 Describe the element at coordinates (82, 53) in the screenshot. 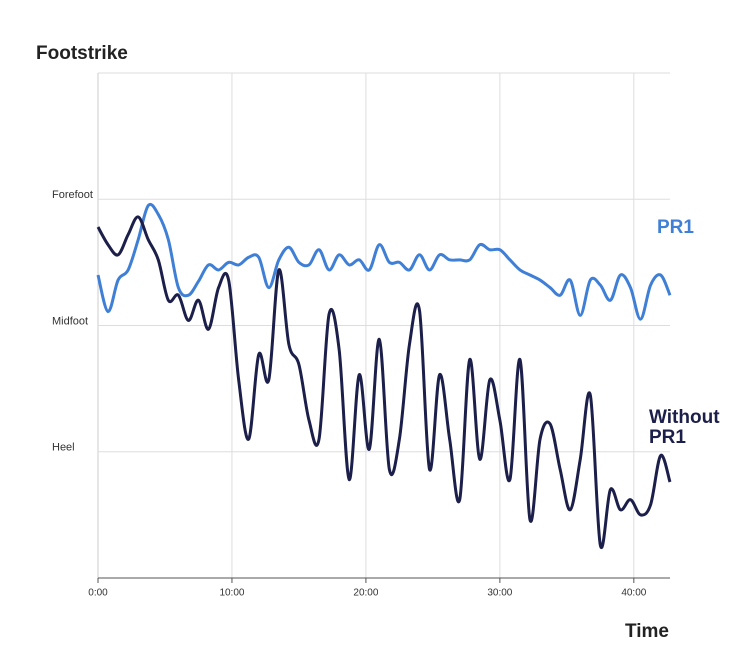

I see `chart-title: Footstrike` at that location.